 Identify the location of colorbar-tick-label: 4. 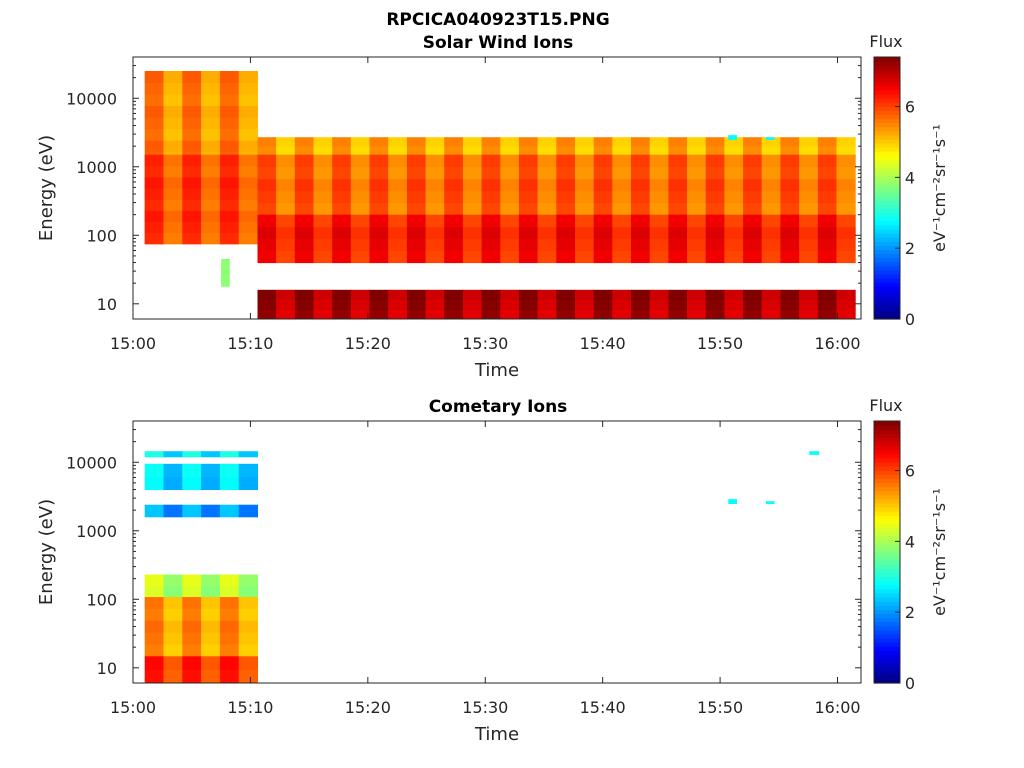
(910, 177).